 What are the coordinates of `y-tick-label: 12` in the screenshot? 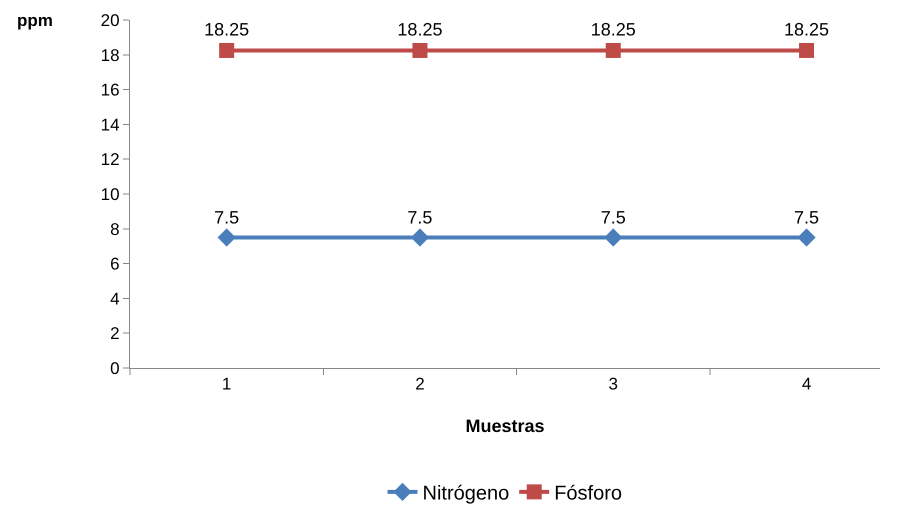 It's located at (110, 160).